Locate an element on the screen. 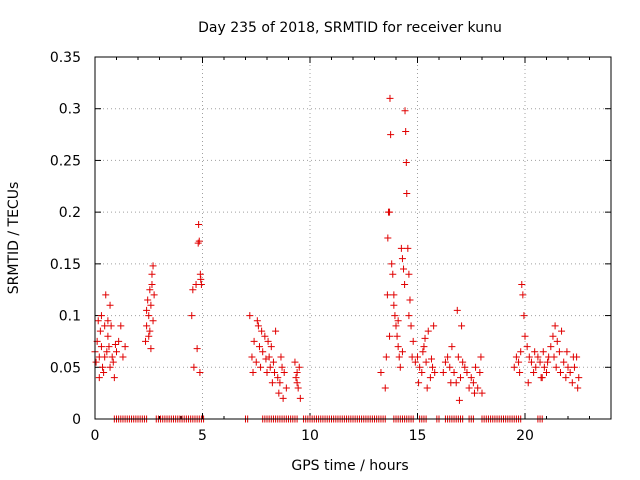 The height and width of the screenshot is (480, 640). y-tick-label: 0.35 is located at coordinates (65, 58).